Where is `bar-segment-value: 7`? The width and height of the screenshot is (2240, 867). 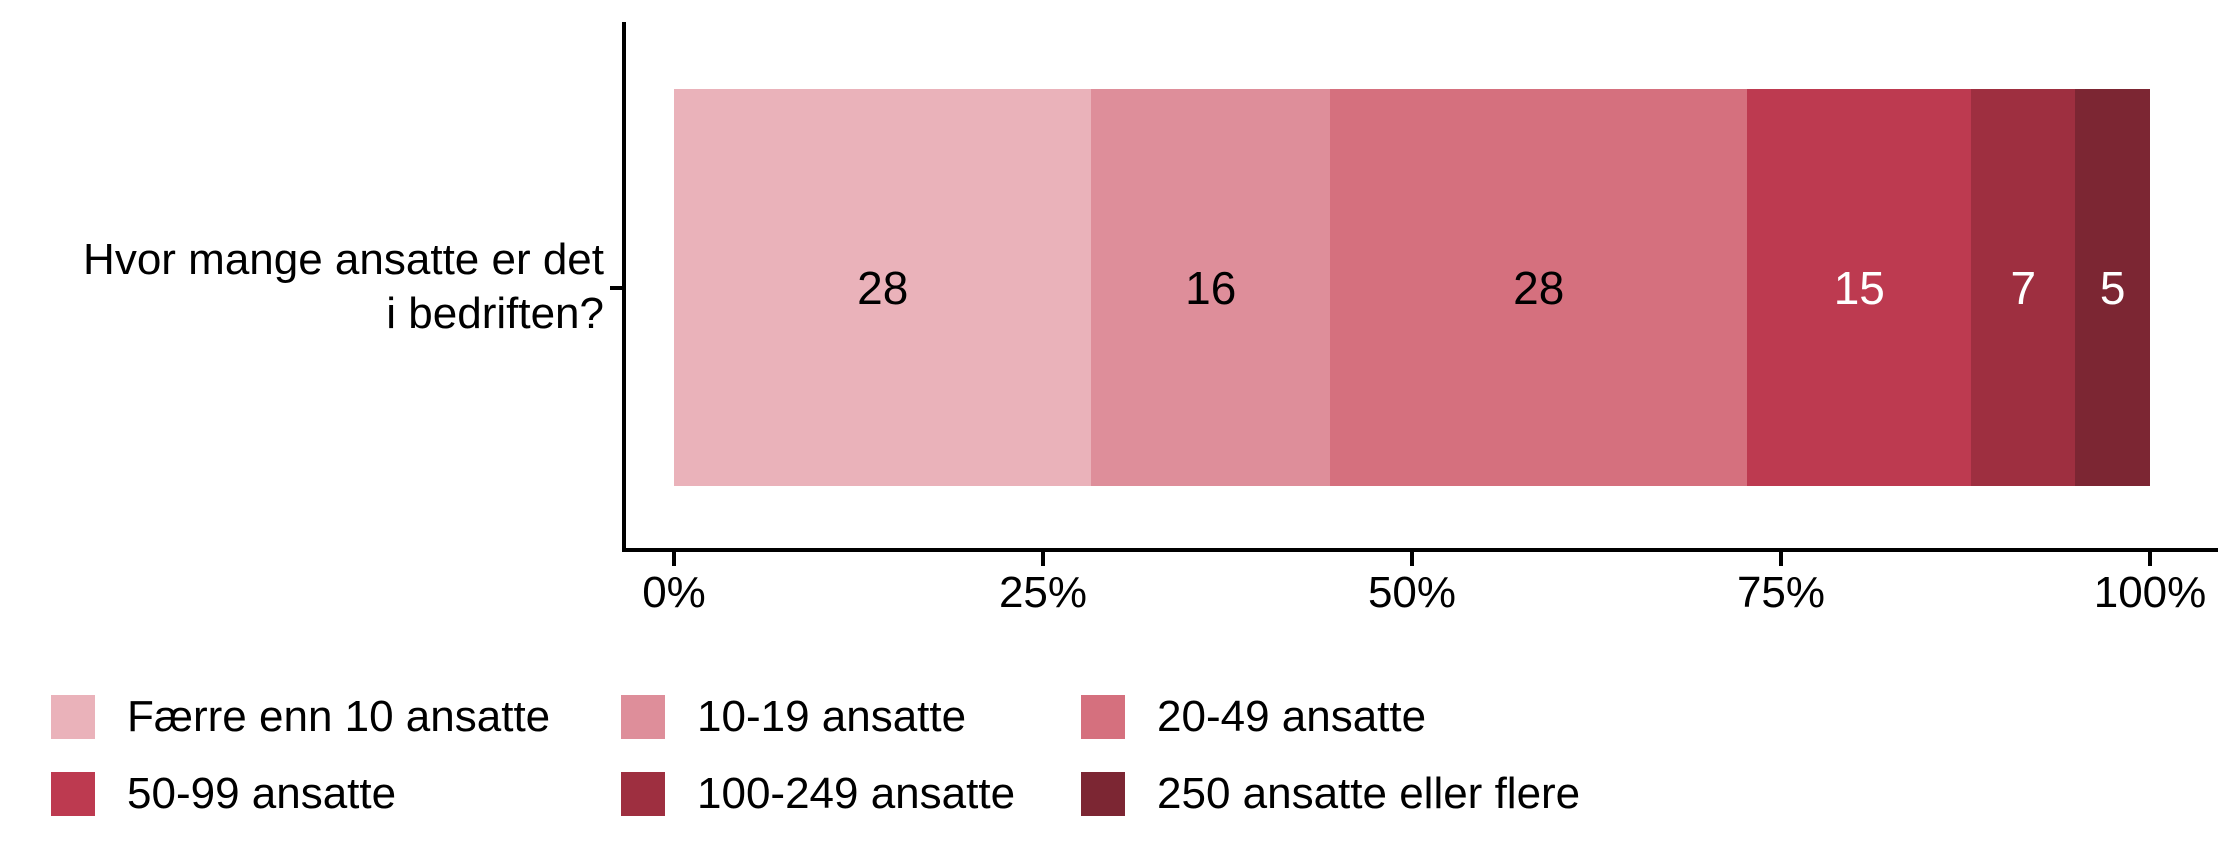
bar-segment-value: 7 is located at coordinates (2023, 287).